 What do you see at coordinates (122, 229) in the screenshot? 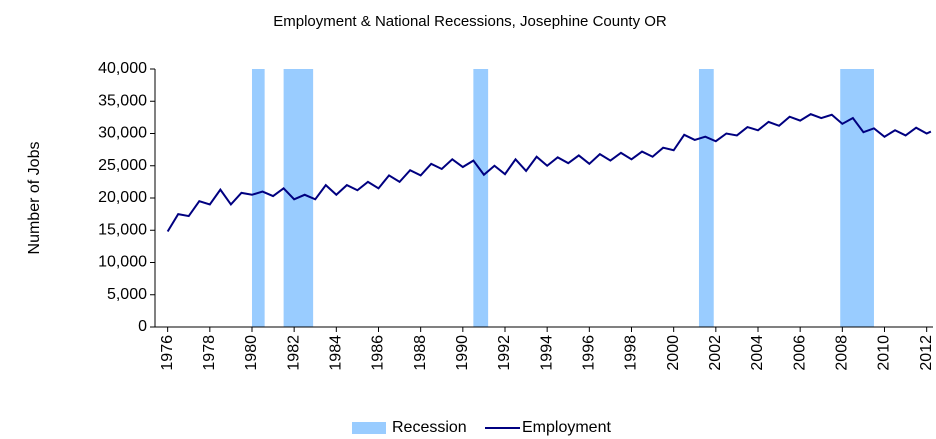
I see `y-tick-label: 15,000` at bounding box center [122, 229].